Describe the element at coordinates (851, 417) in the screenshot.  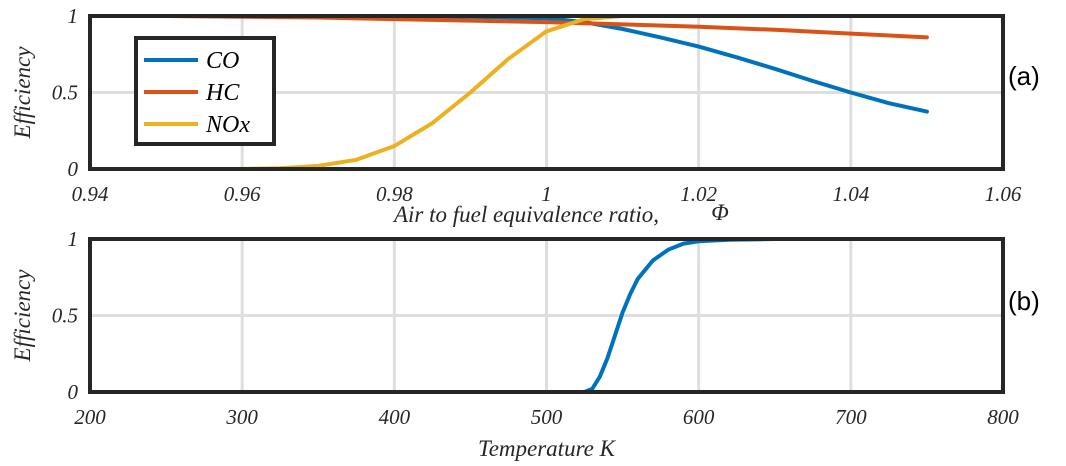
I see `x-tick-label: 700` at that location.